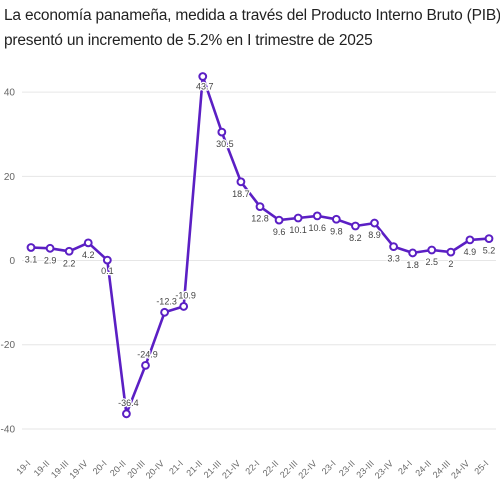 This screenshot has height=500, width=500. What do you see at coordinates (107, 271) in the screenshot?
I see `data-label: 0.1` at bounding box center [107, 271].